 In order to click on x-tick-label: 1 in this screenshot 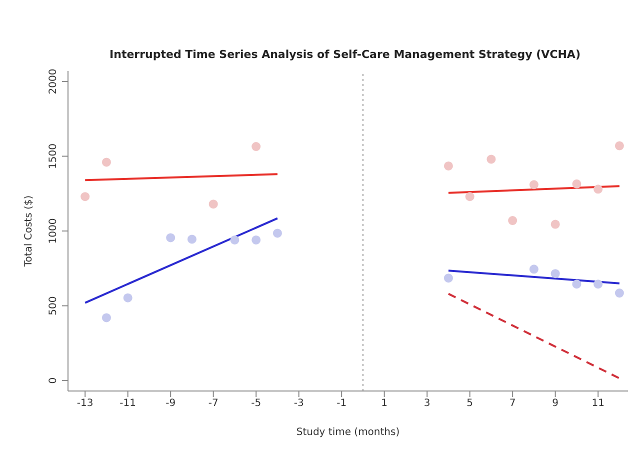, I will do `click(384, 404)`.